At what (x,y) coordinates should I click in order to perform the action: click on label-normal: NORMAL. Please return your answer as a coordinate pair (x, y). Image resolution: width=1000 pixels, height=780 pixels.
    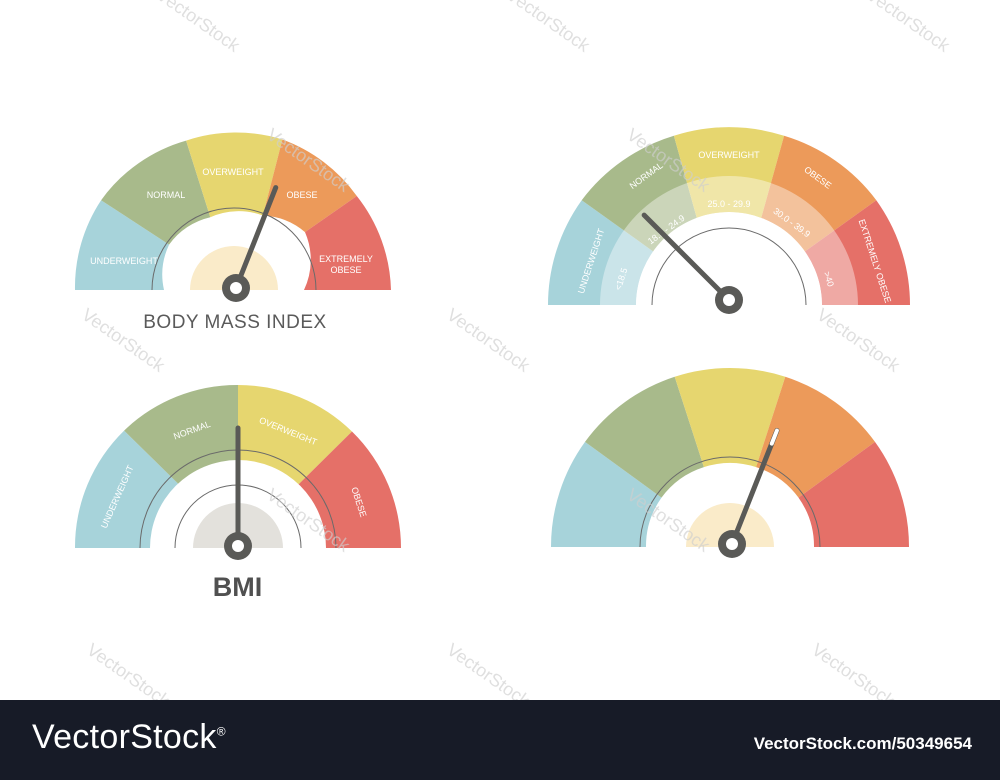
    Looking at the image, I should click on (166, 195).